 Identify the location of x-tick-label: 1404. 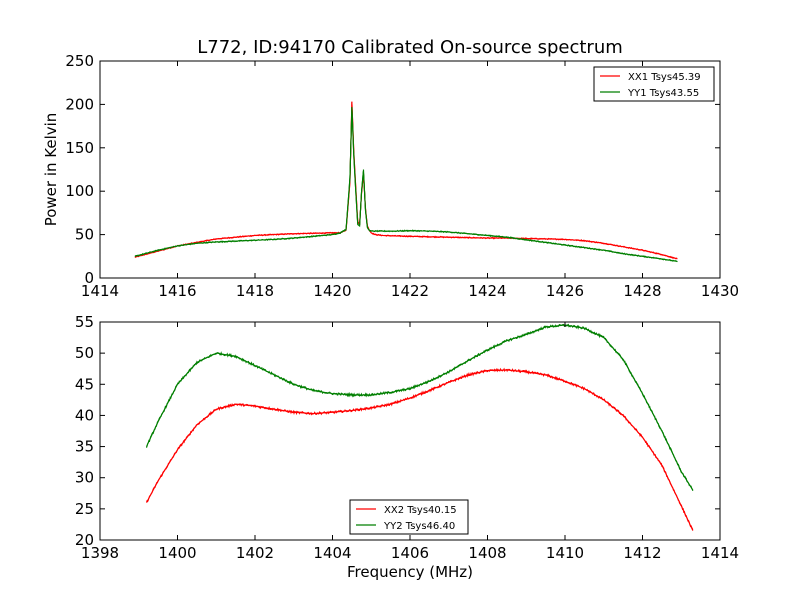
(332, 553).